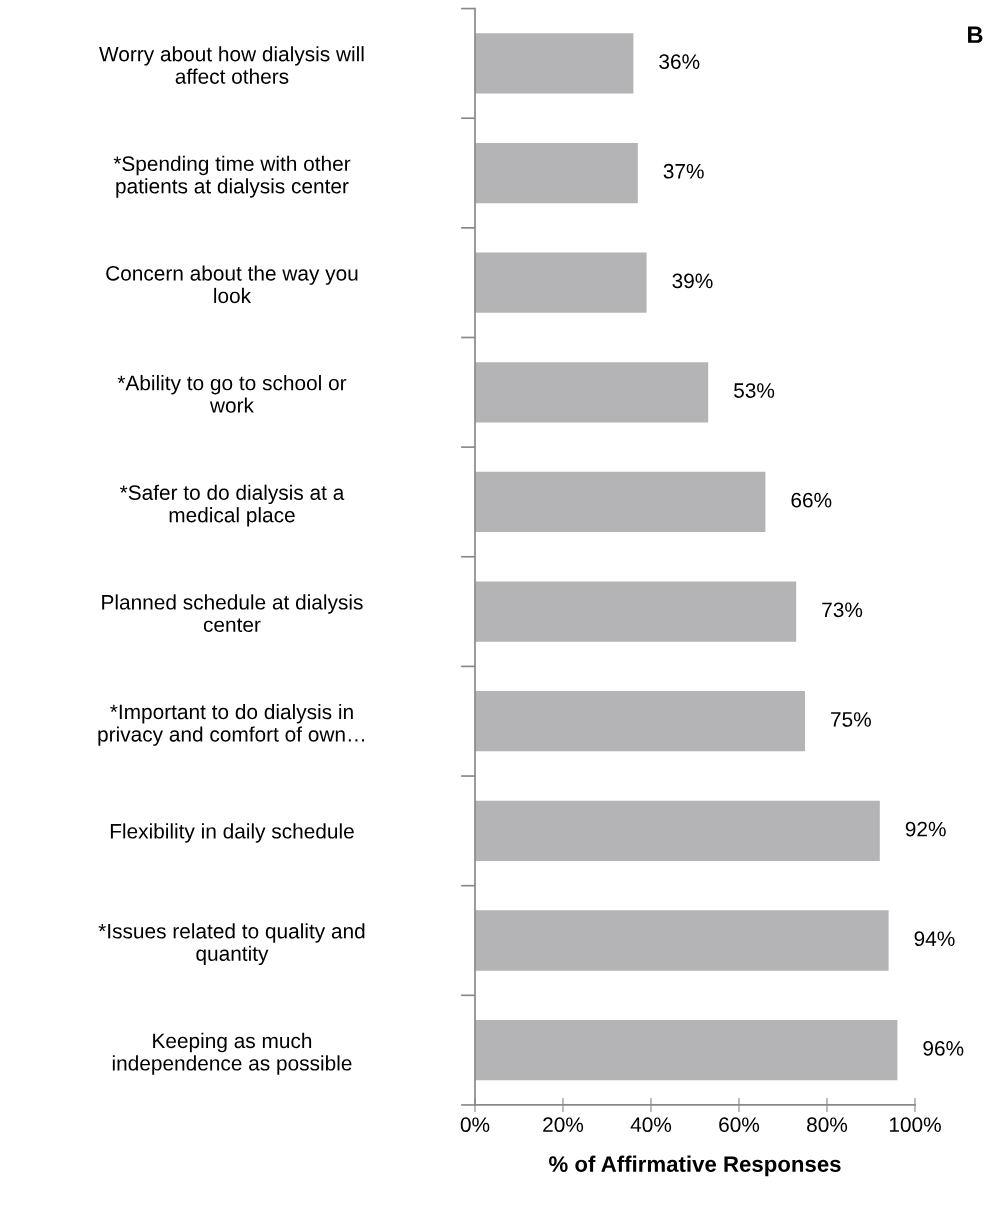 This screenshot has height=1225, width=1000. Describe the element at coordinates (754, 390) in the screenshot. I see `data-label: 53%` at that location.